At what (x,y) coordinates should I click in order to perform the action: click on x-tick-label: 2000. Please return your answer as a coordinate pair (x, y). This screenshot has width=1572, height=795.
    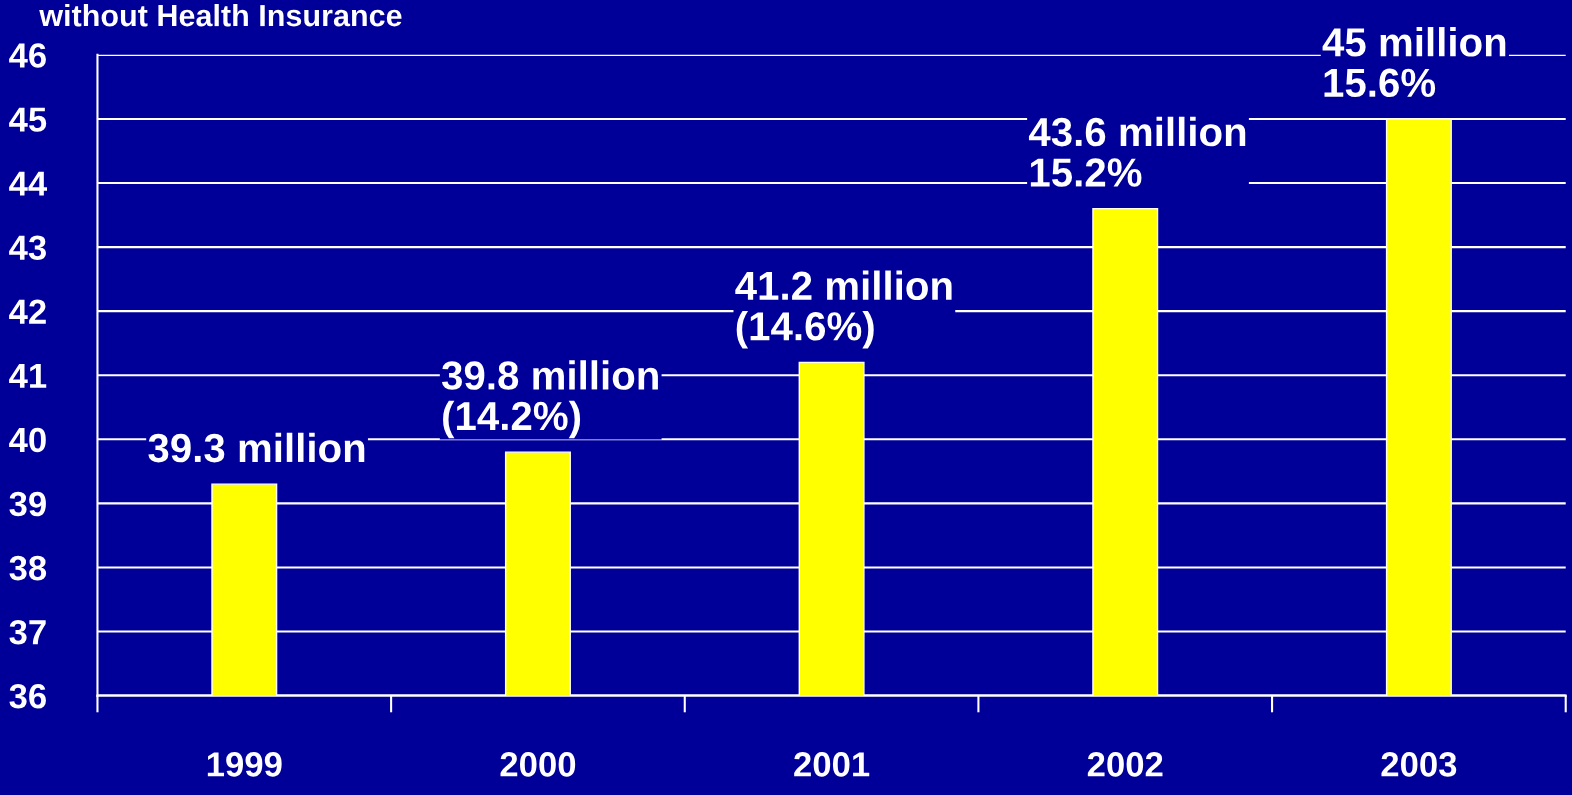
    Looking at the image, I should click on (538, 764).